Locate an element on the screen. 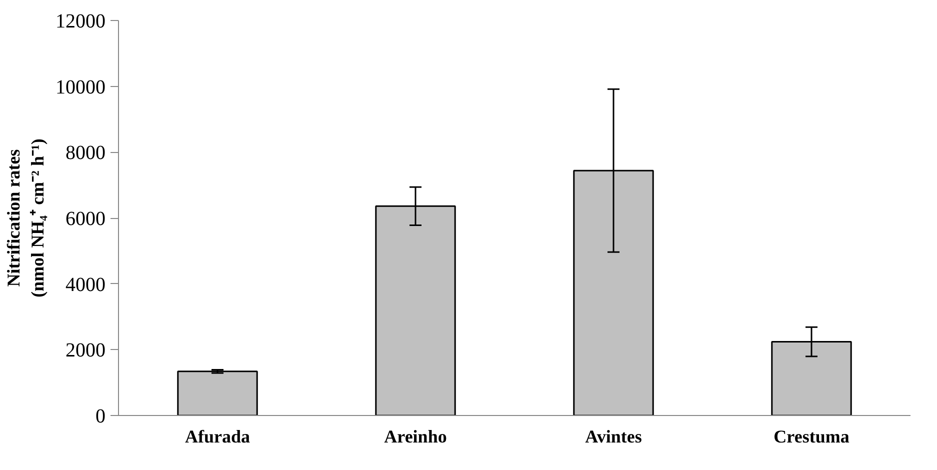 The image size is (937, 470). x-tick-label: Crestuma is located at coordinates (812, 436).